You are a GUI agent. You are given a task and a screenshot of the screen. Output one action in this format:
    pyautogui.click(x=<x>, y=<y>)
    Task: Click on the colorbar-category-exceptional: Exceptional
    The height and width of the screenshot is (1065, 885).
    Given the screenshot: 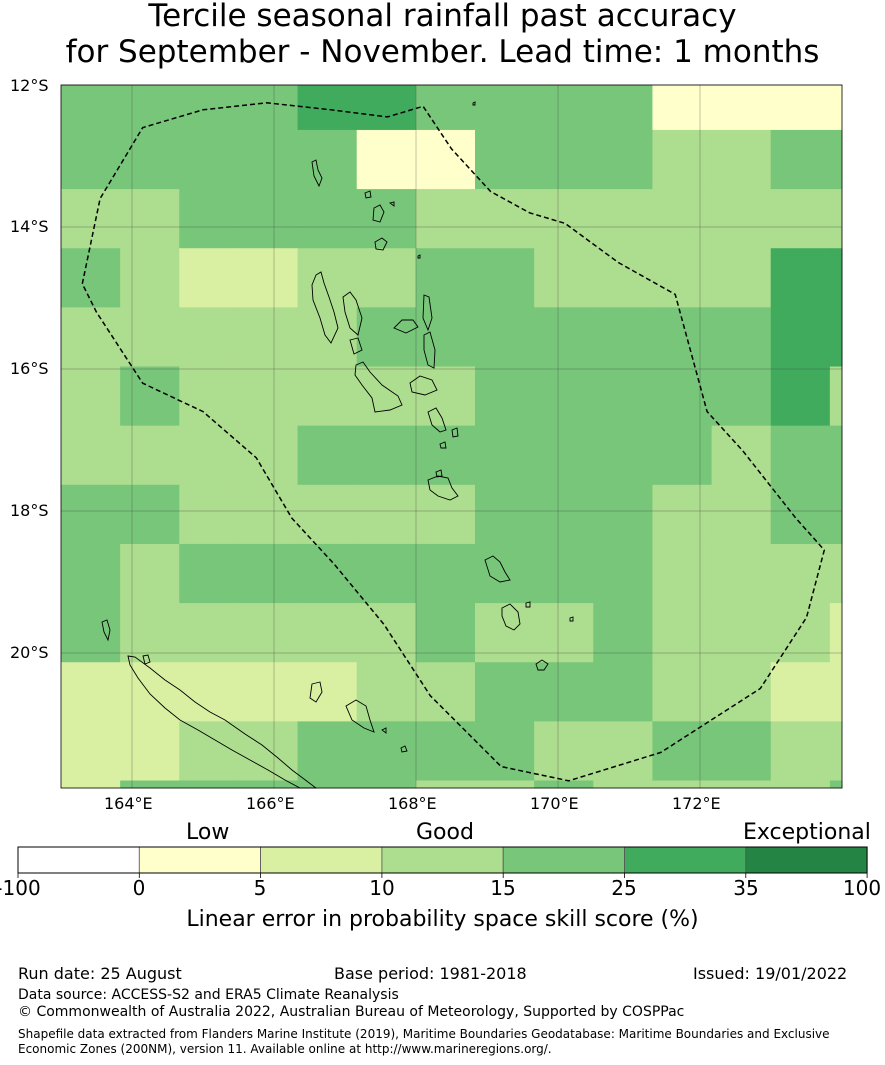 What is the action you would take?
    pyautogui.click(x=807, y=832)
    